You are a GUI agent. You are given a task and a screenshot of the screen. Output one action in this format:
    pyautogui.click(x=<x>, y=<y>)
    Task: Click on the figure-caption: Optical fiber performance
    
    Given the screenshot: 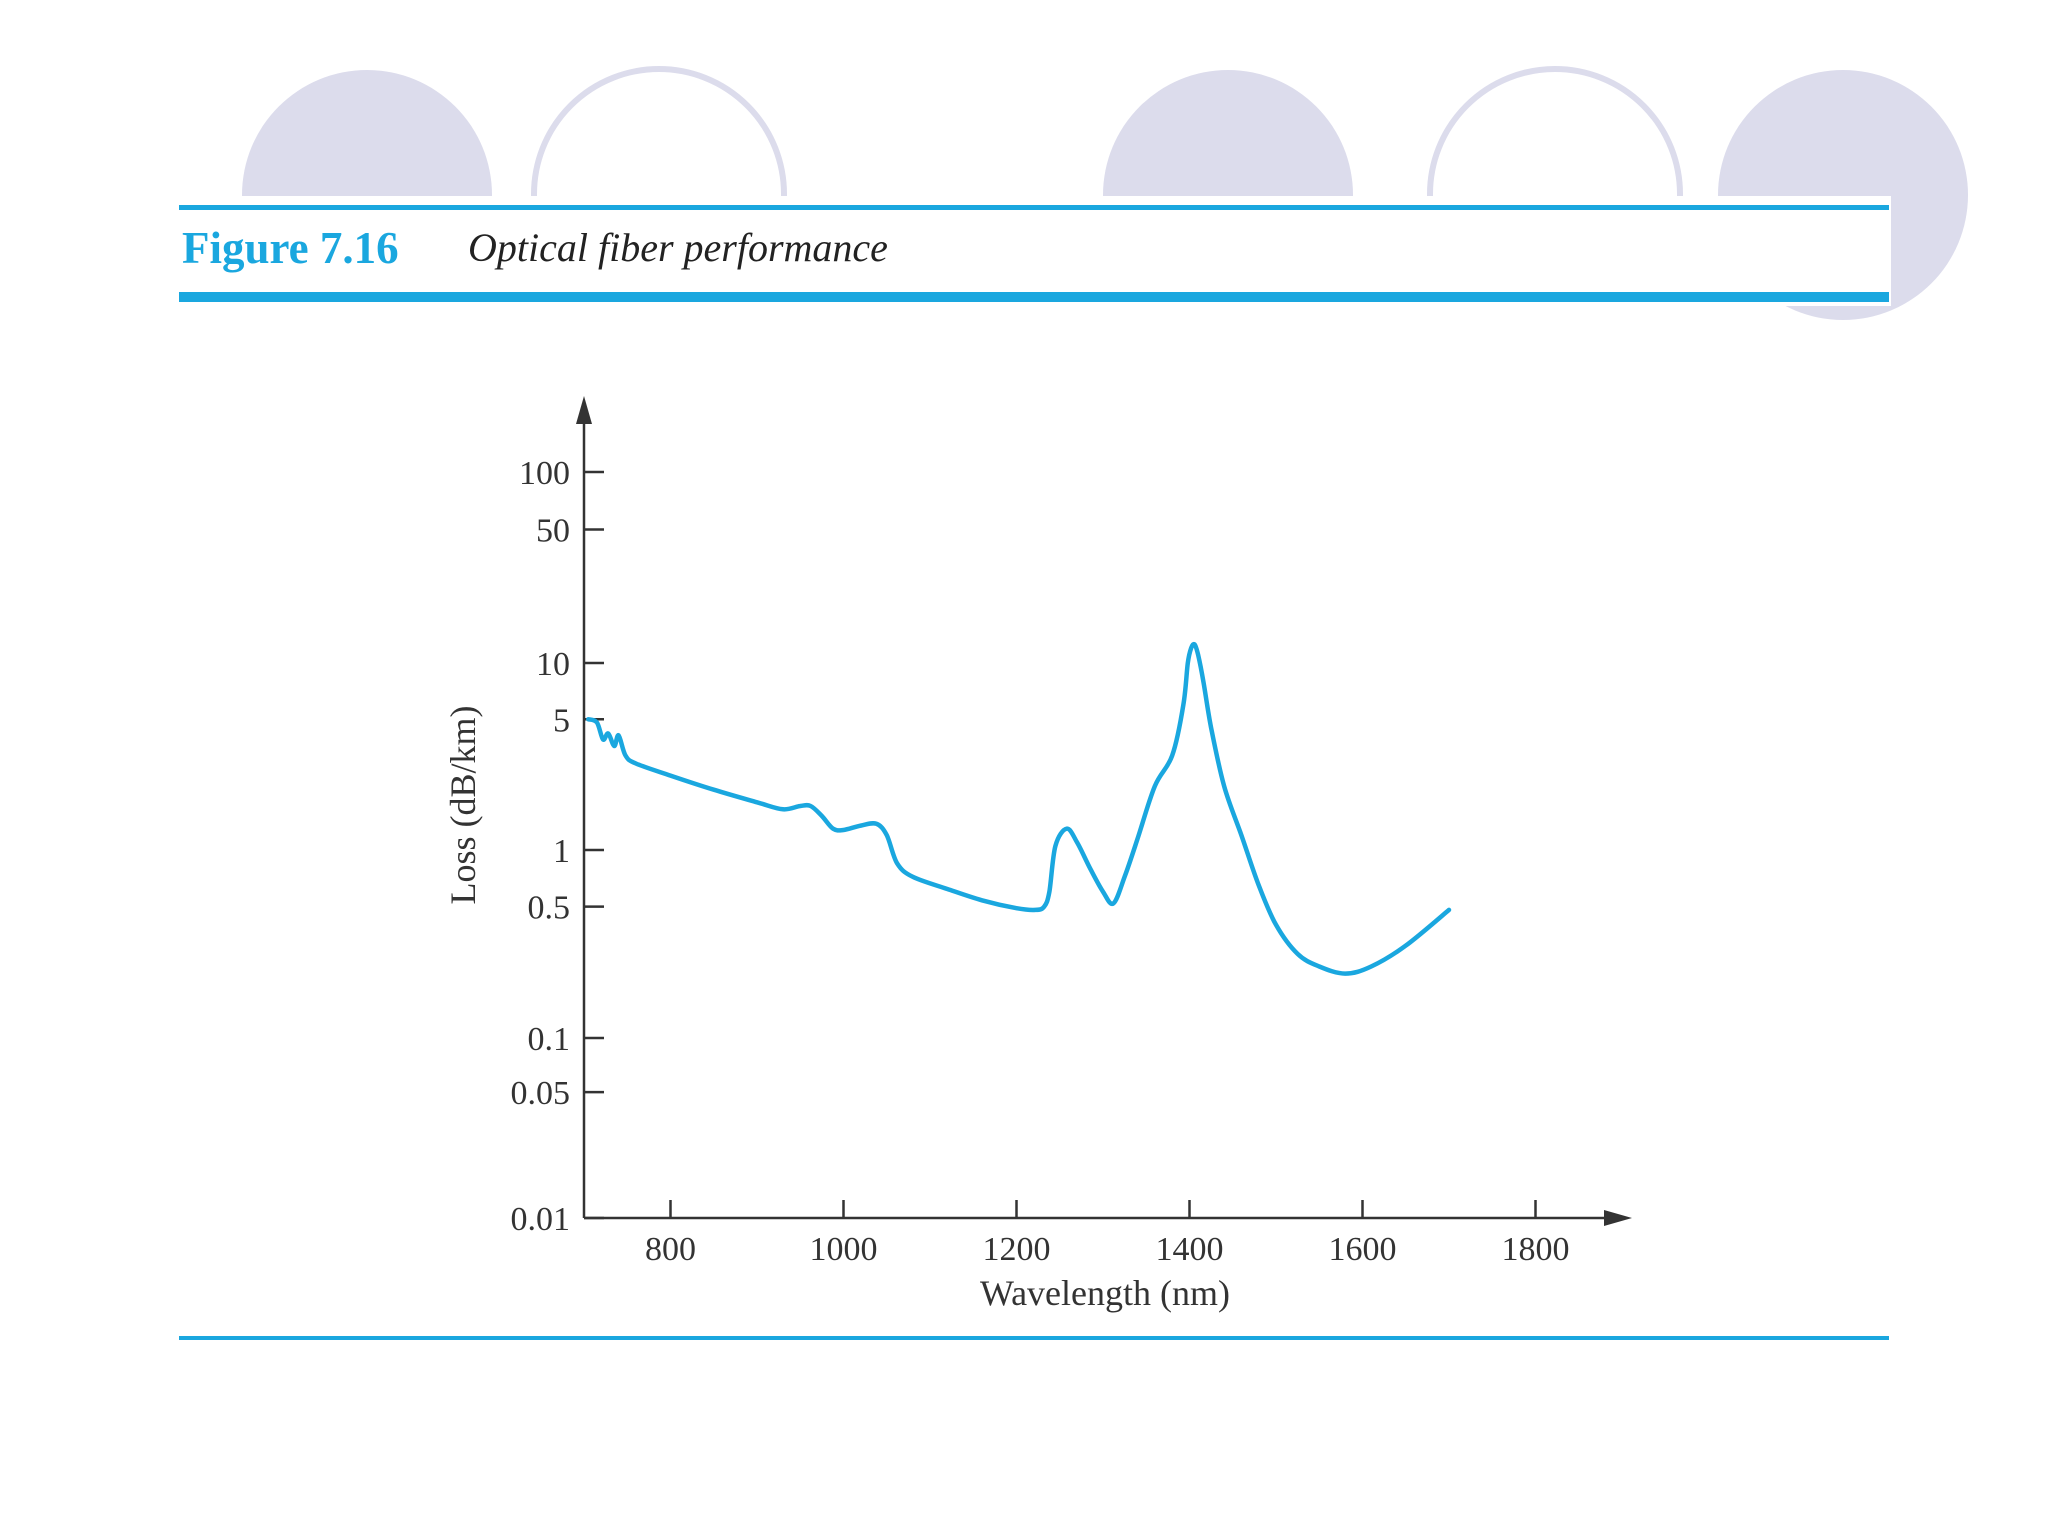 What is the action you would take?
    pyautogui.click(x=678, y=247)
    